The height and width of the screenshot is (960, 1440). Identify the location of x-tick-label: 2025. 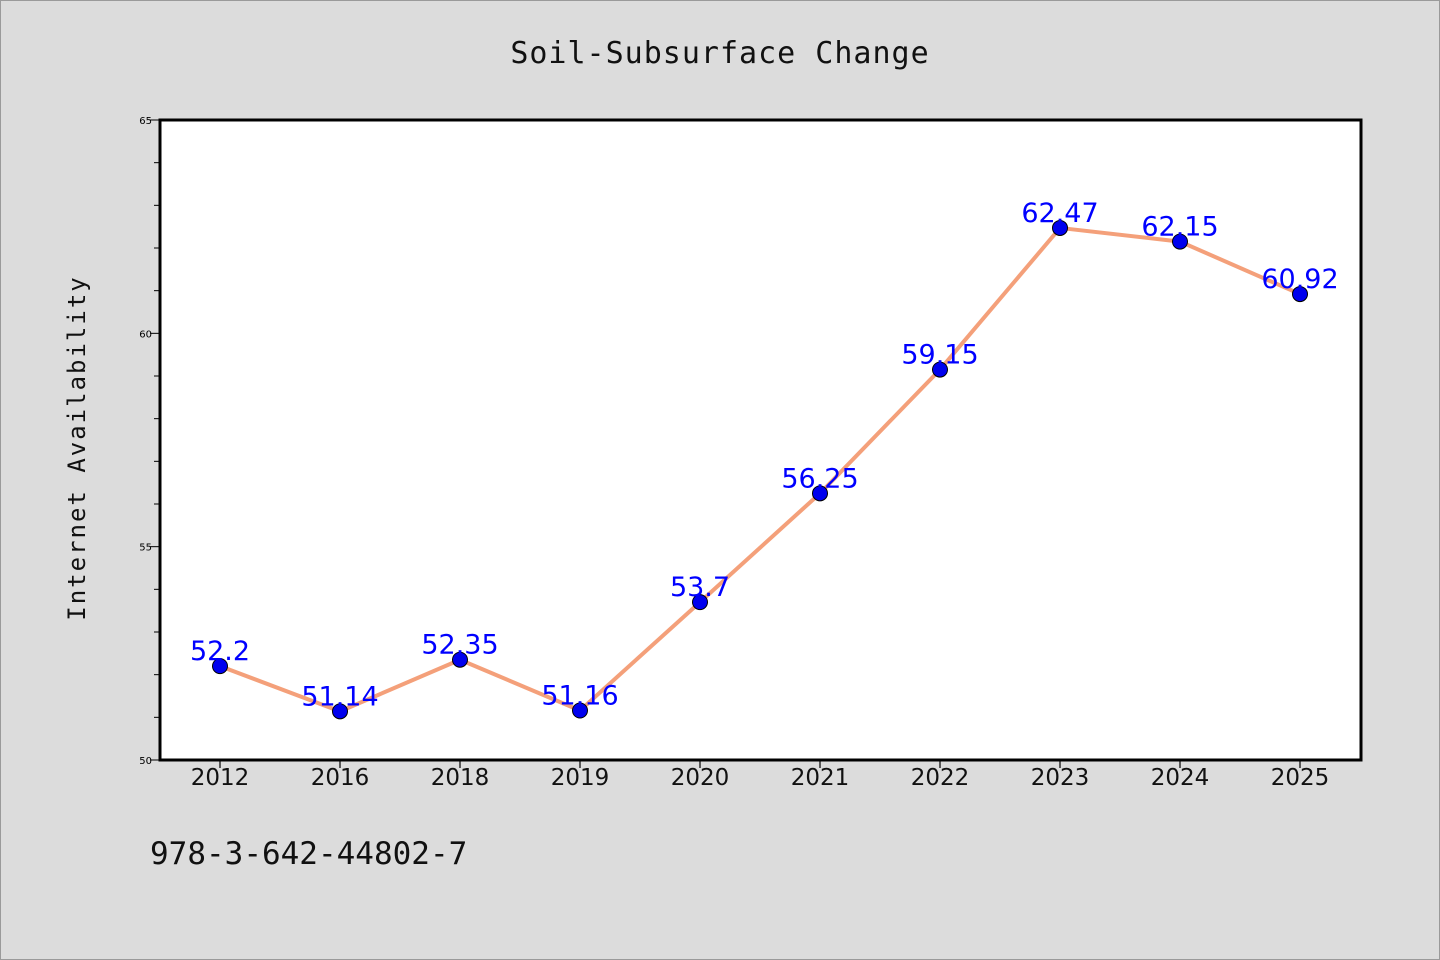
(1300, 778).